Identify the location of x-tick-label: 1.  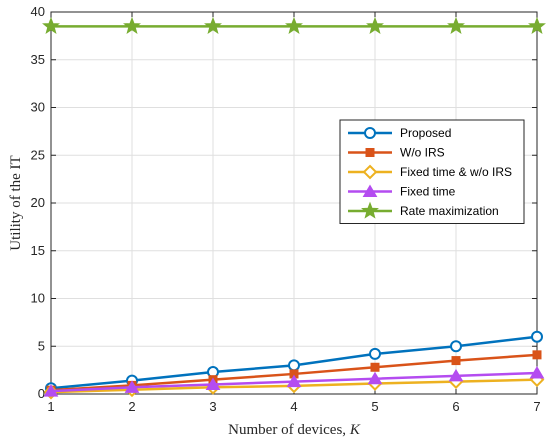
(50, 406).